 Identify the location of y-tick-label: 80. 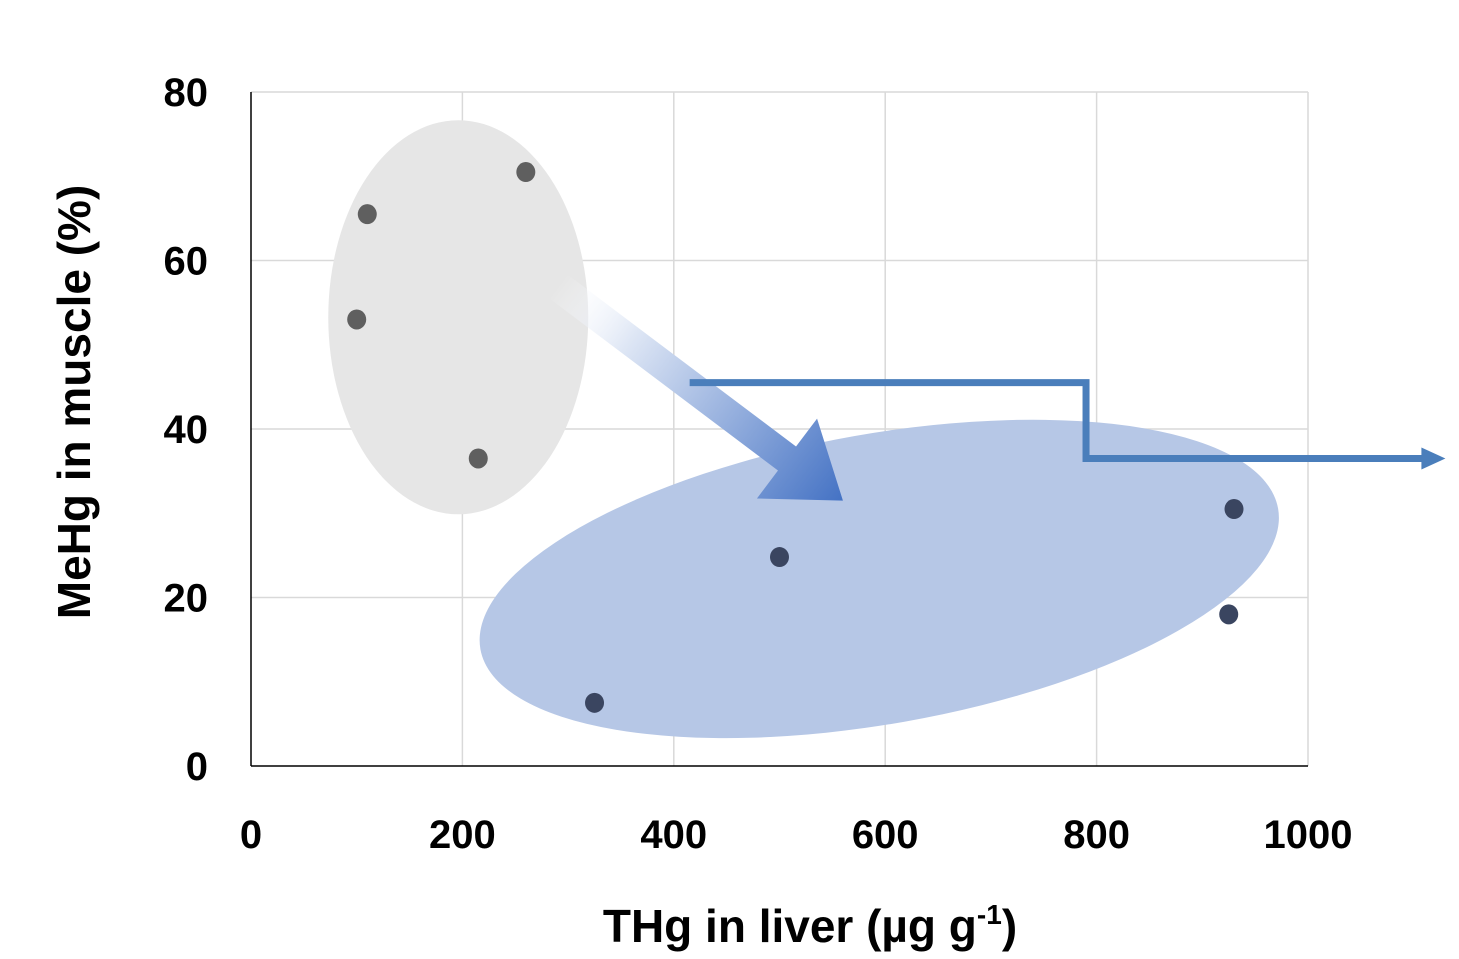
(186, 93).